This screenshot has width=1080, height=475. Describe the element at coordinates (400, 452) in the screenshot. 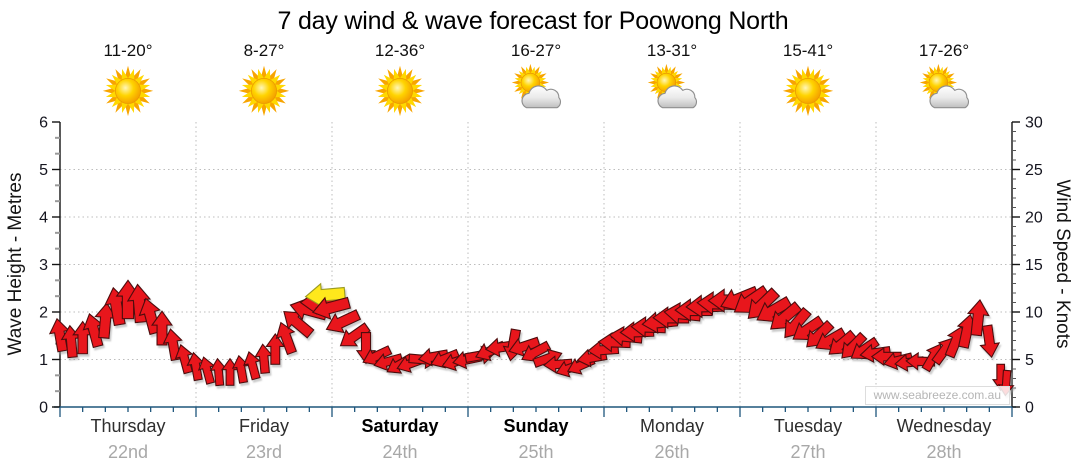

I see `day-date-label: 24th` at that location.